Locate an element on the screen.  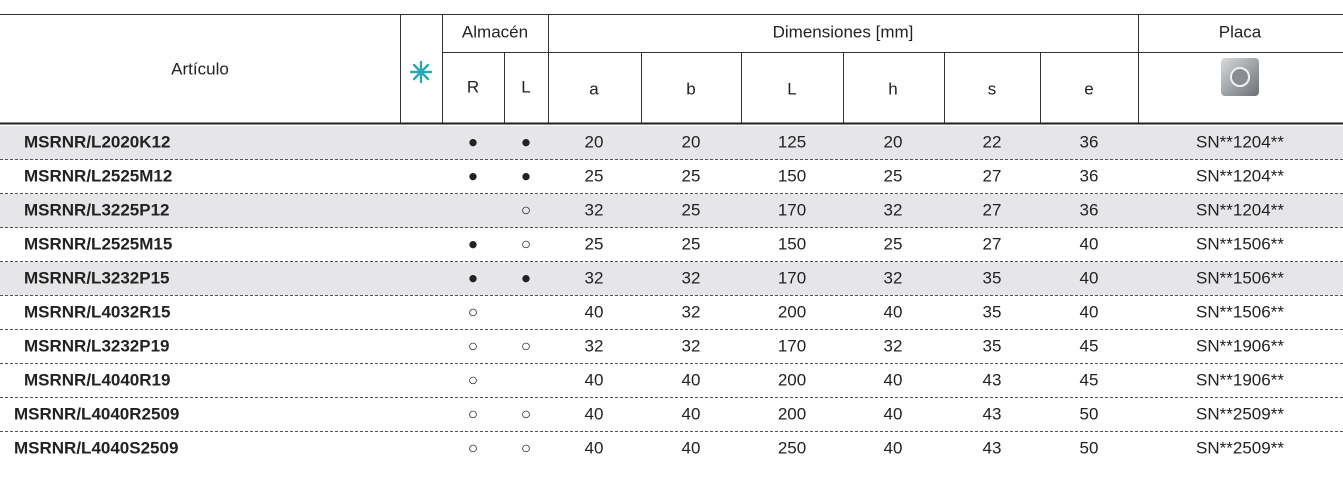
article-code: MSRNR/L3225P12 is located at coordinates (97, 209).